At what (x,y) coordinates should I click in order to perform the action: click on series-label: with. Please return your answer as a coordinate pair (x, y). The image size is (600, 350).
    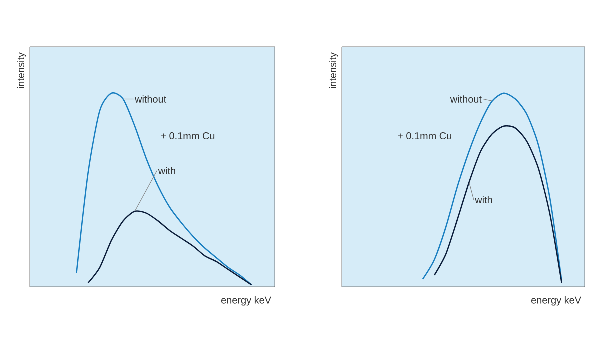
    Looking at the image, I should click on (483, 200).